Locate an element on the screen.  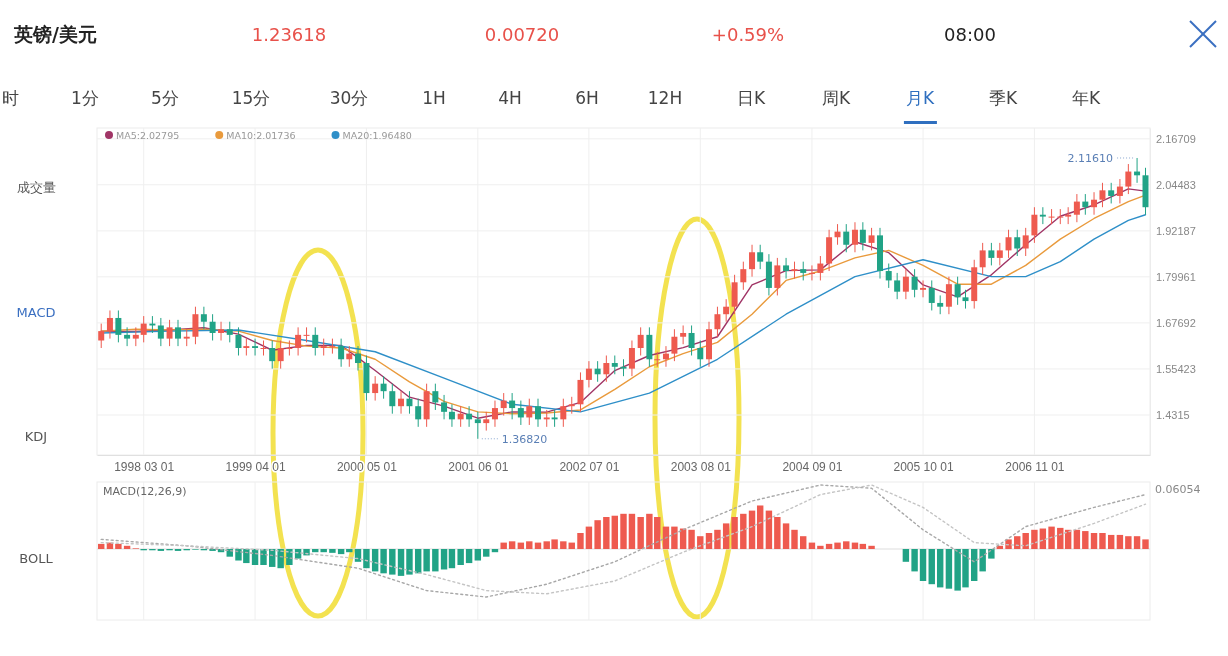
annotation: 1.36820 is located at coordinates (524, 439).